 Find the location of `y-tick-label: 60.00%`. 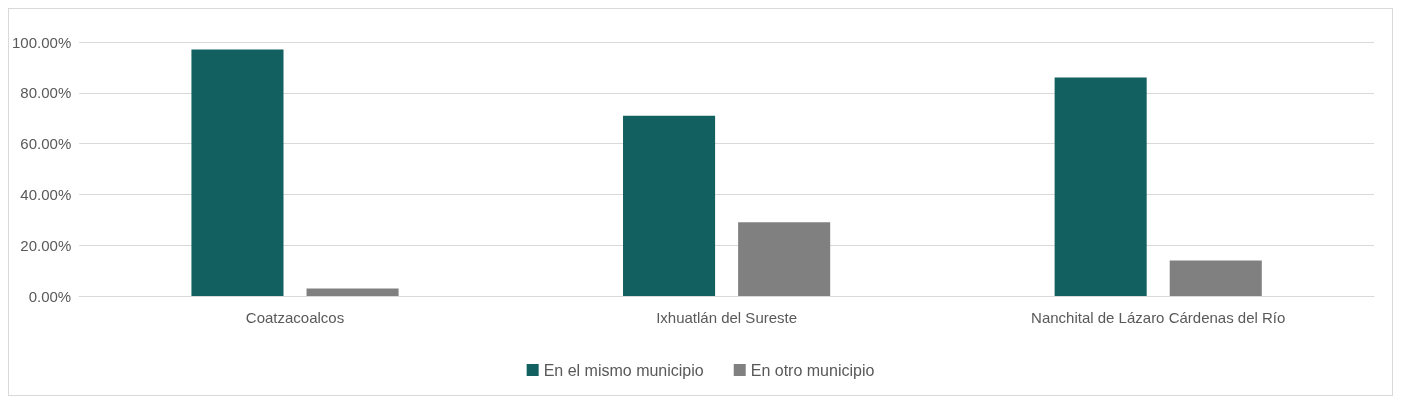

y-tick-label: 60.00% is located at coordinates (46, 144).